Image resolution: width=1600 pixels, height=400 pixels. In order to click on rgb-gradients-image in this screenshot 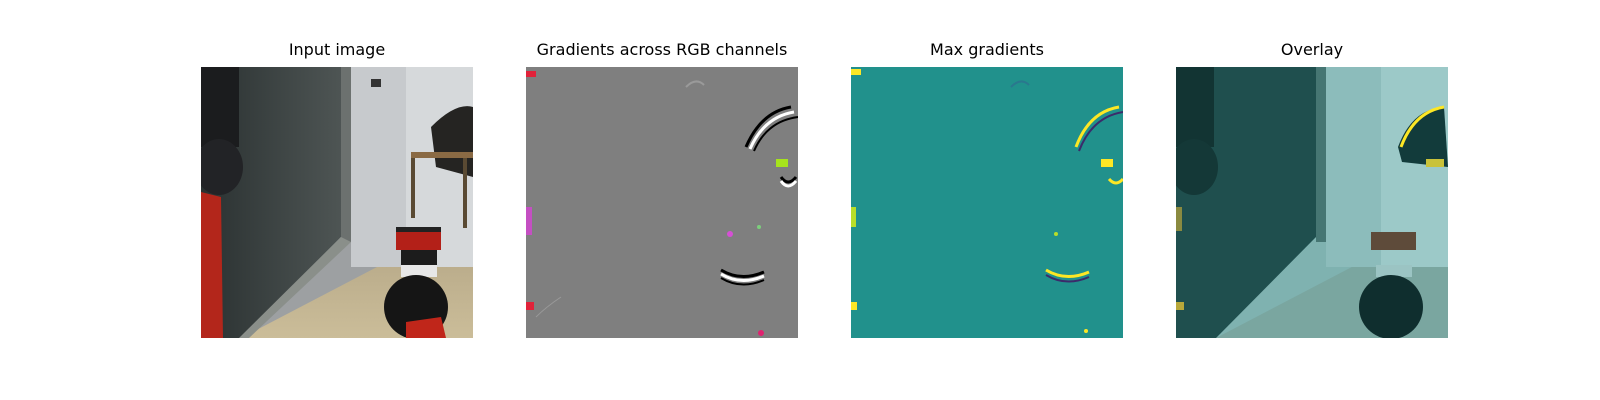, I will do `click(662, 202)`.